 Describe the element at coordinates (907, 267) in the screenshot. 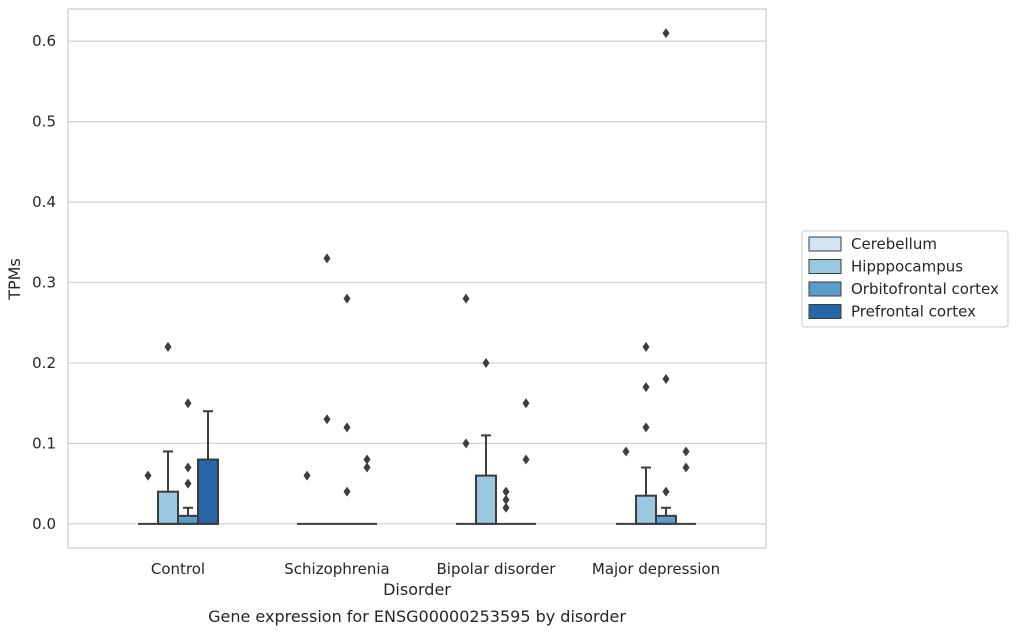

I see `legend-label: Hipppocampus` at that location.